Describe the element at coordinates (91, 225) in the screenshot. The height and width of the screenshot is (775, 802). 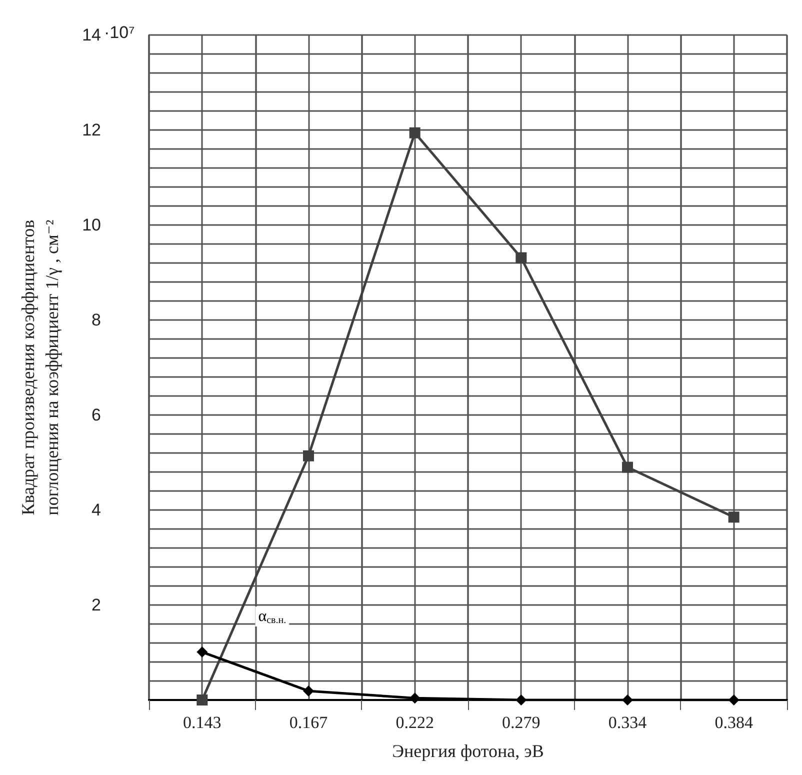
I see `y-tick-label: 10` at that location.